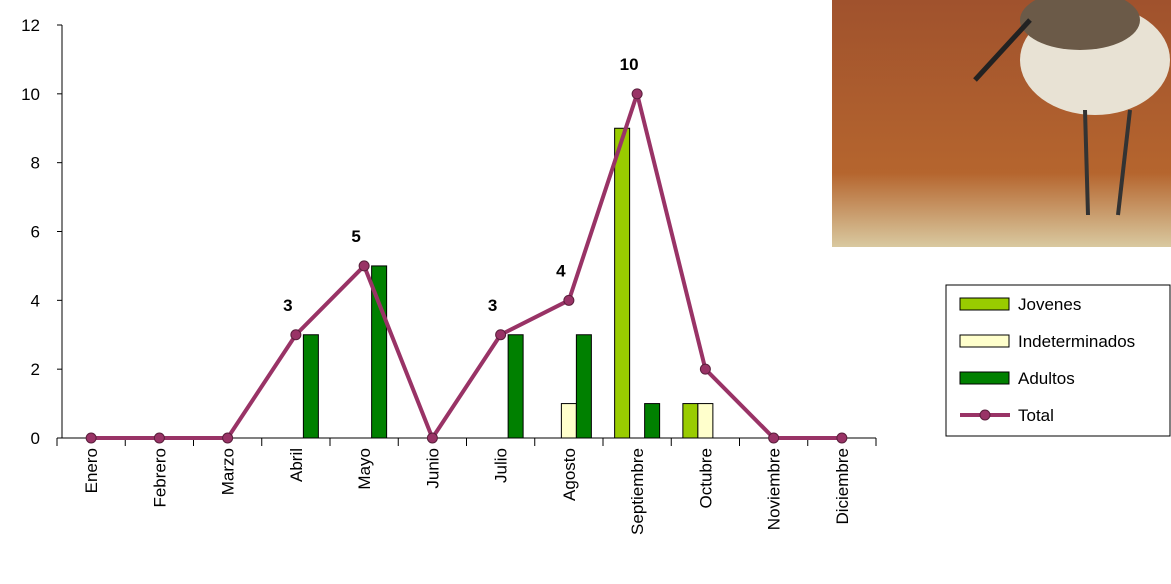  I want to click on x-tick-label: Febrero, so click(159, 478).